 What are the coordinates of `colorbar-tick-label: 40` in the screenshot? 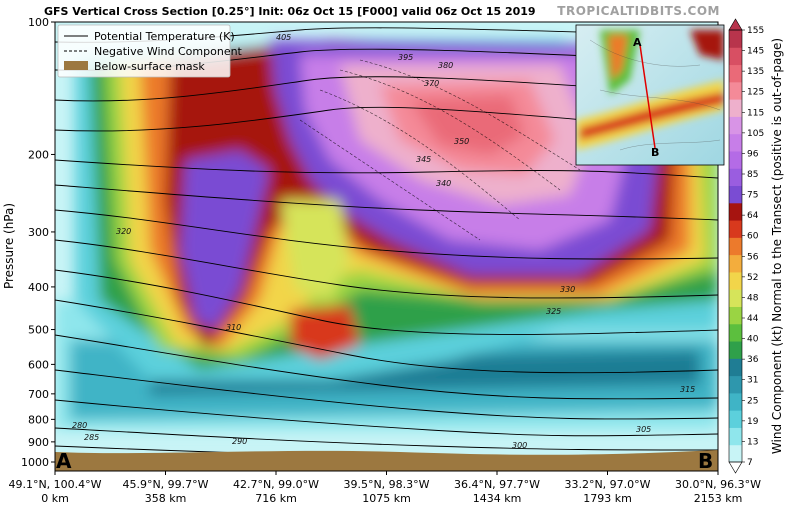 It's located at (753, 340).